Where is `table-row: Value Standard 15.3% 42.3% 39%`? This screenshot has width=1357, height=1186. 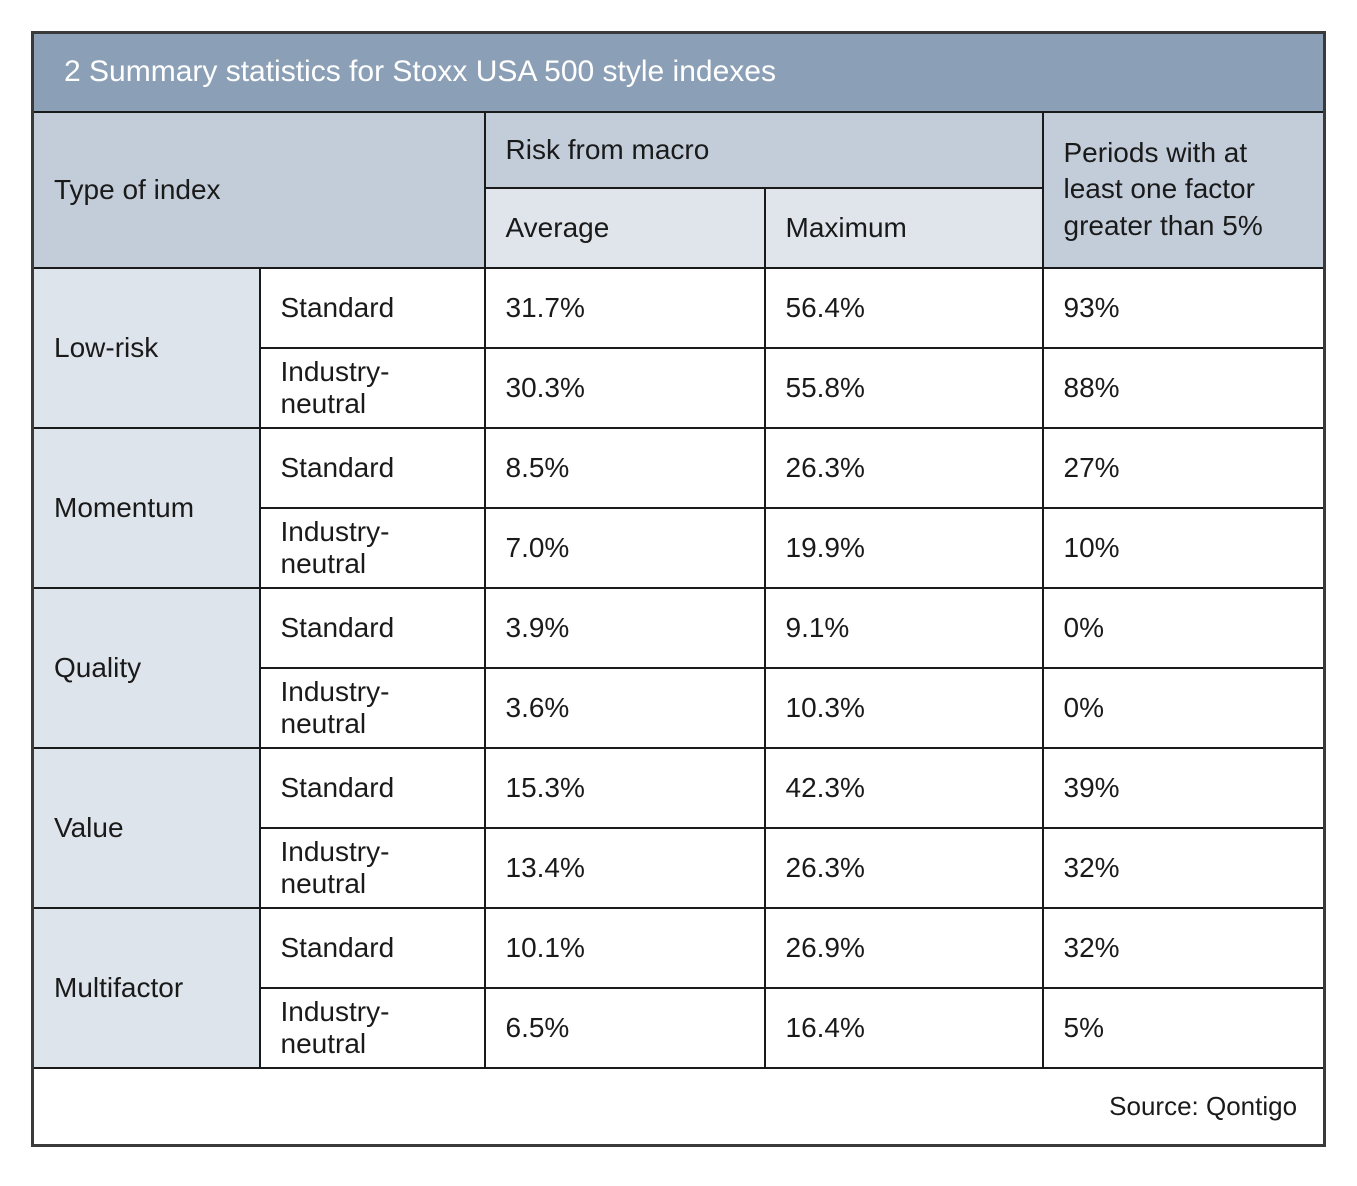 table-row: Value Standard 15.3% 42.3% 39% is located at coordinates (678, 827).